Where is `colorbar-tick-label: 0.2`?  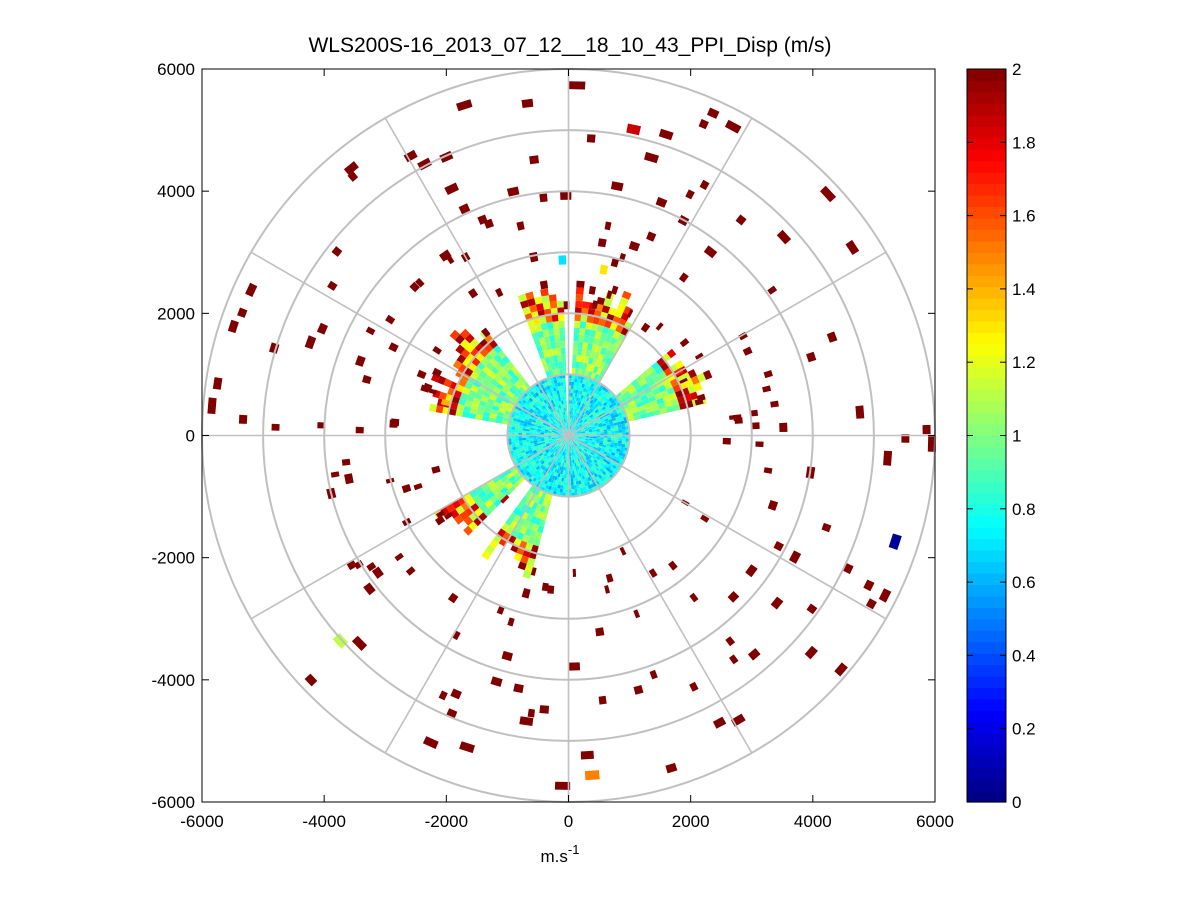
colorbar-tick-label: 0.2 is located at coordinates (1024, 729).